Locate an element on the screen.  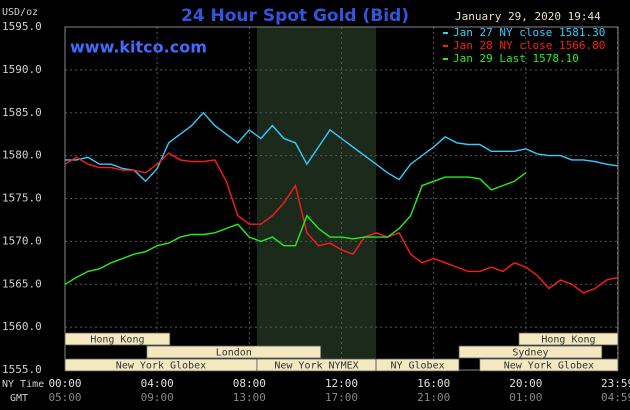
session-label: New York NYMEX is located at coordinates (316, 366).